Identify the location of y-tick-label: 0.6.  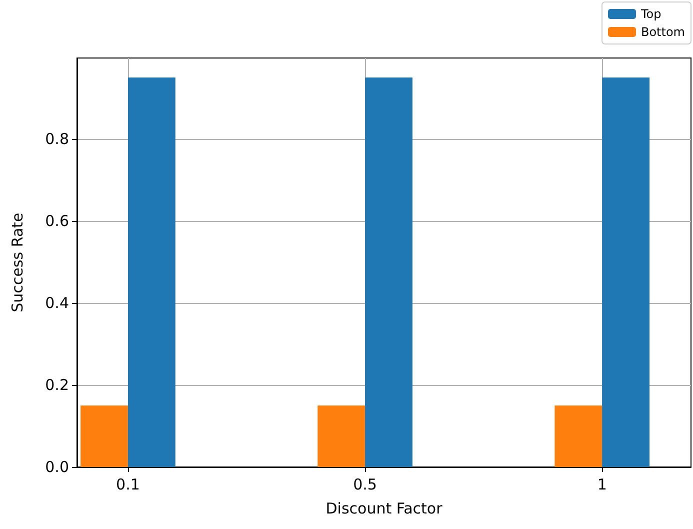
(57, 221).